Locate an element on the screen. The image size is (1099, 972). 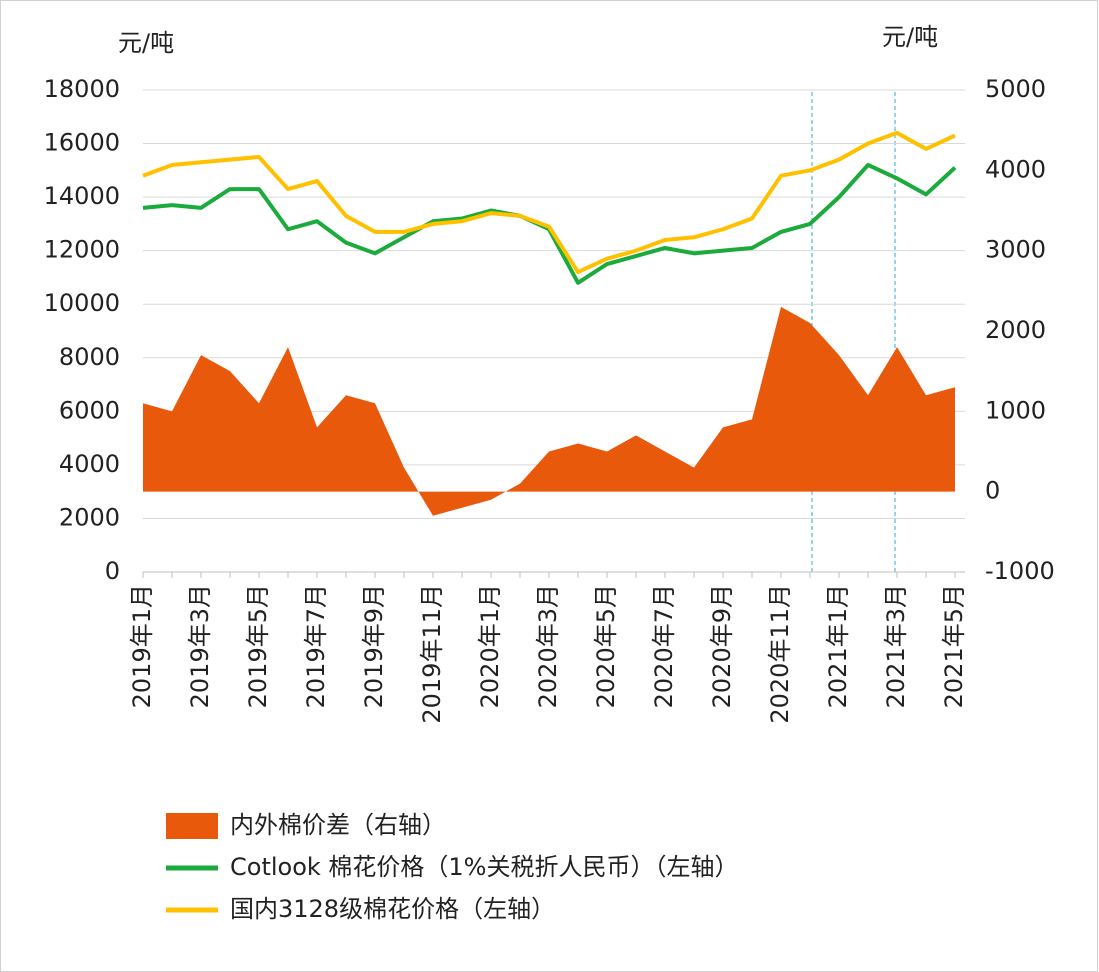
x-tick-label: 2020年5月 is located at coordinates (606, 646).